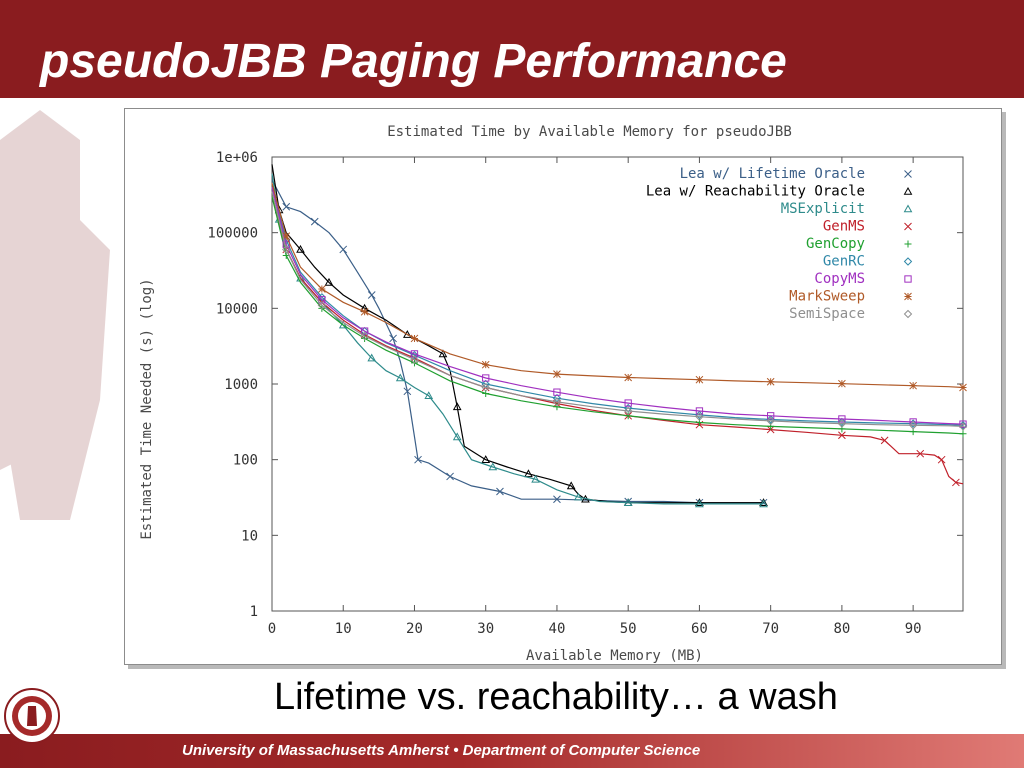  What do you see at coordinates (839, 279) in the screenshot?
I see `legend-label: CopyMS` at bounding box center [839, 279].